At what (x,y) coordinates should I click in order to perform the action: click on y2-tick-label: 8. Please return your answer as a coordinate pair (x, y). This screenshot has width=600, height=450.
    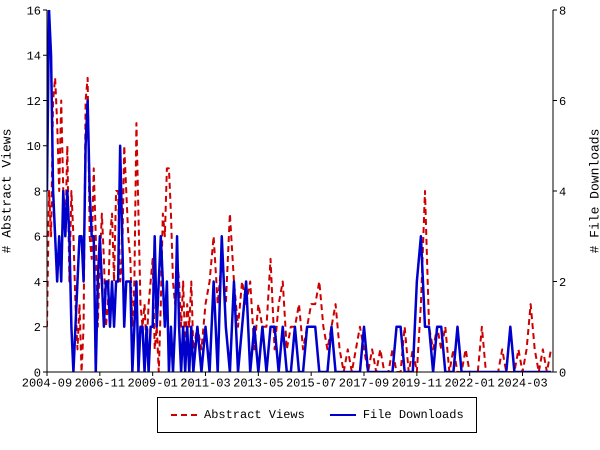
    Looking at the image, I should click on (562, 11).